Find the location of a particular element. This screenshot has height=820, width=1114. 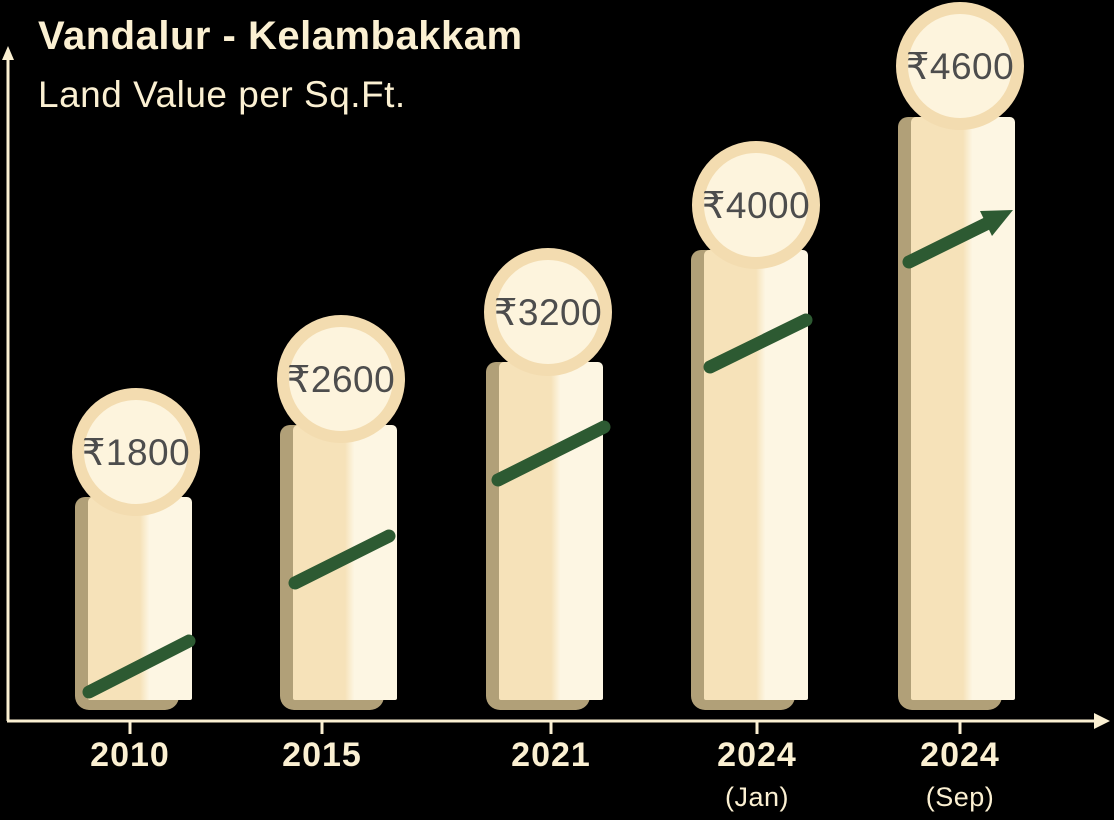

month-label: (Jan) is located at coordinates (756, 797).